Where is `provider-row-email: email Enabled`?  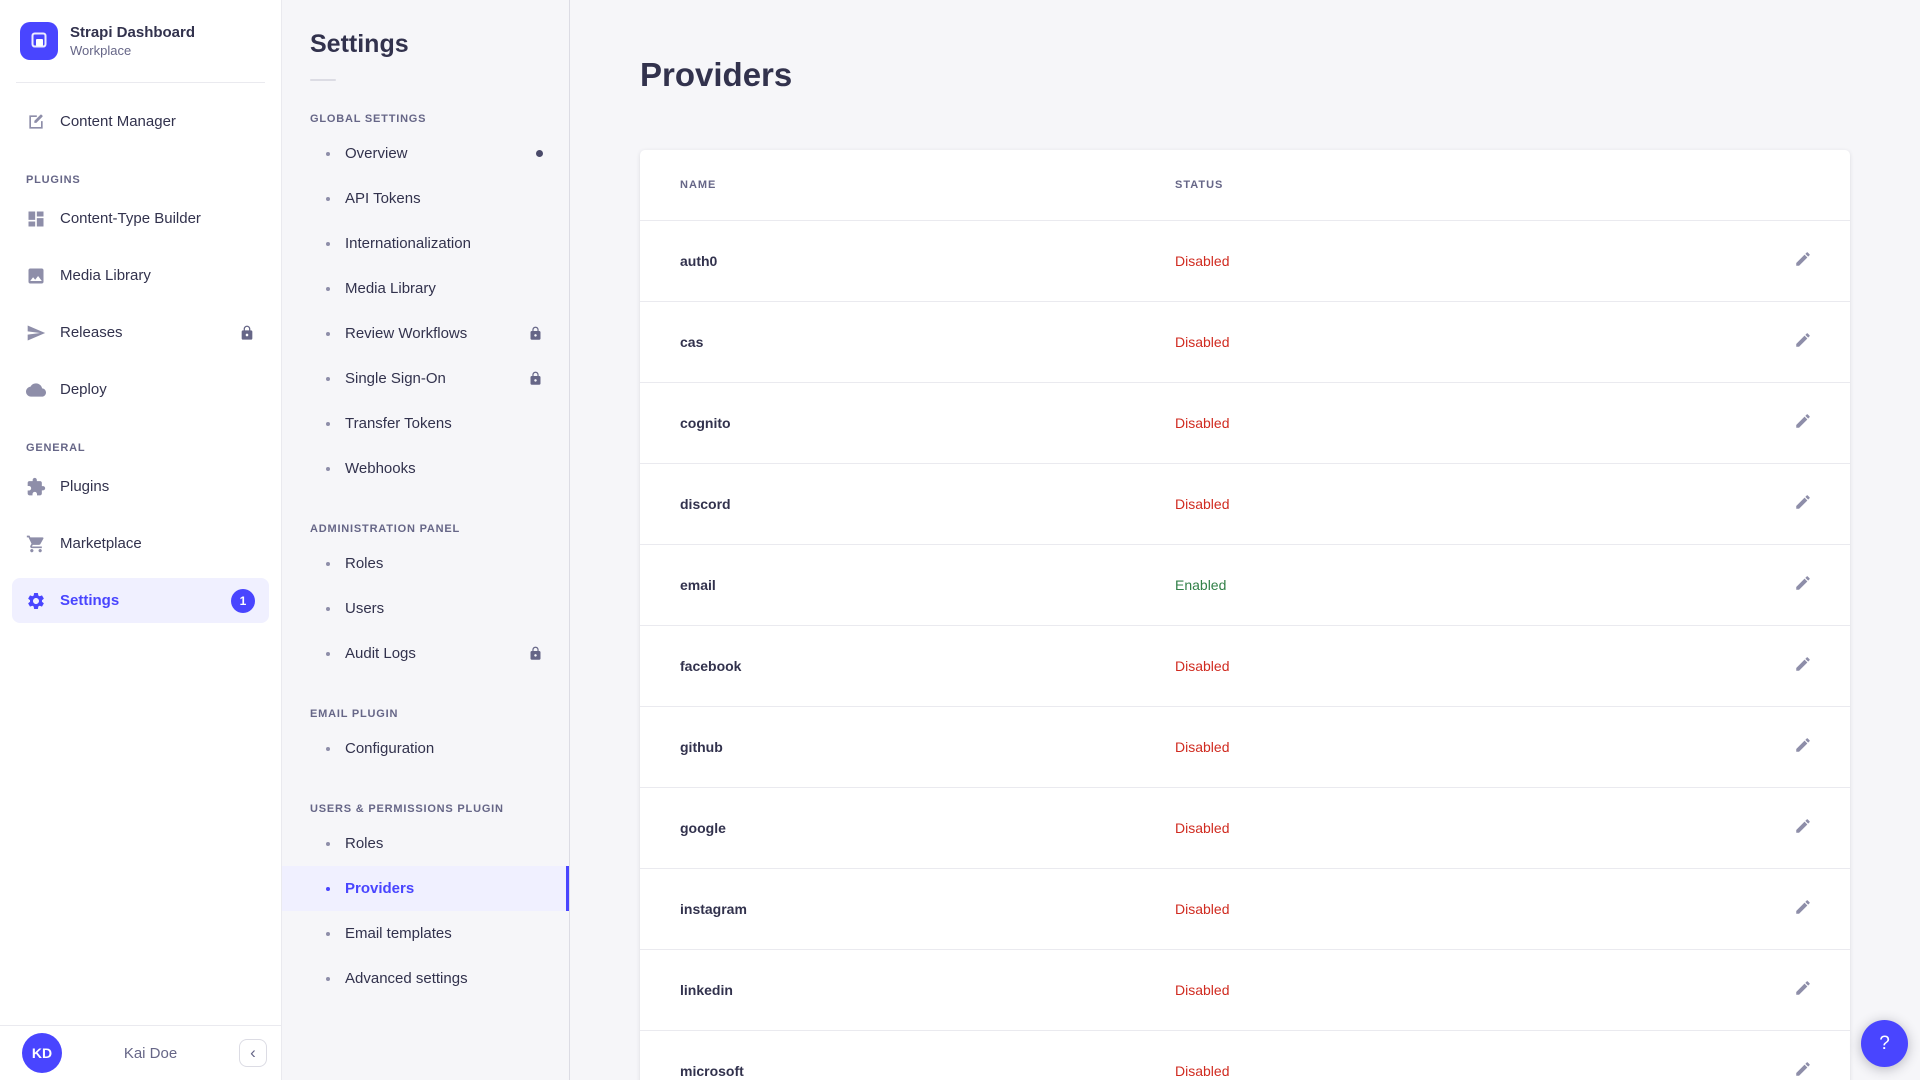
provider-row-email: email Enabled is located at coordinates (1245, 584).